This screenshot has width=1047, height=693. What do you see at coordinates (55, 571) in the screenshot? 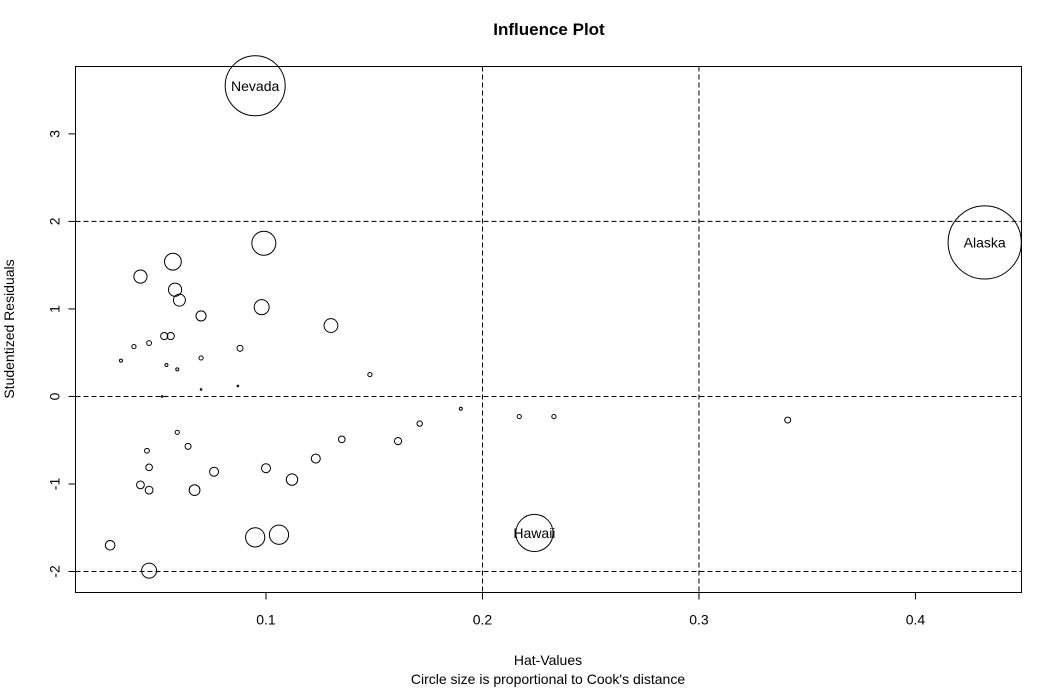
I see `y-tick-label: -2` at bounding box center [55, 571].